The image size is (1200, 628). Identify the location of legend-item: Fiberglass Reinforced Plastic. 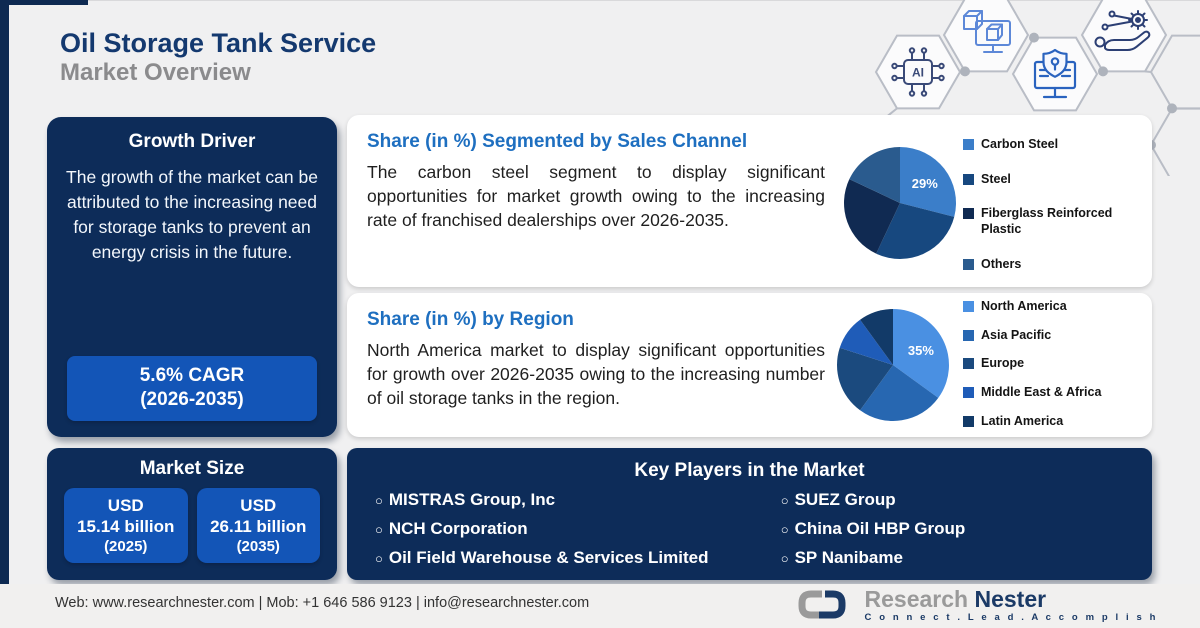
(1055, 221).